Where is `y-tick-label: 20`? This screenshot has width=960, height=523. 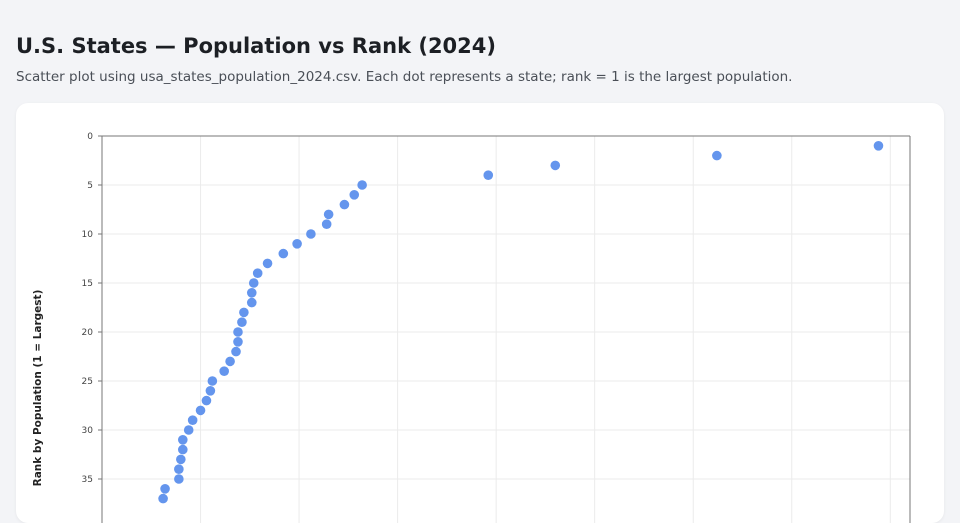
y-tick-label: 20 is located at coordinates (88, 333).